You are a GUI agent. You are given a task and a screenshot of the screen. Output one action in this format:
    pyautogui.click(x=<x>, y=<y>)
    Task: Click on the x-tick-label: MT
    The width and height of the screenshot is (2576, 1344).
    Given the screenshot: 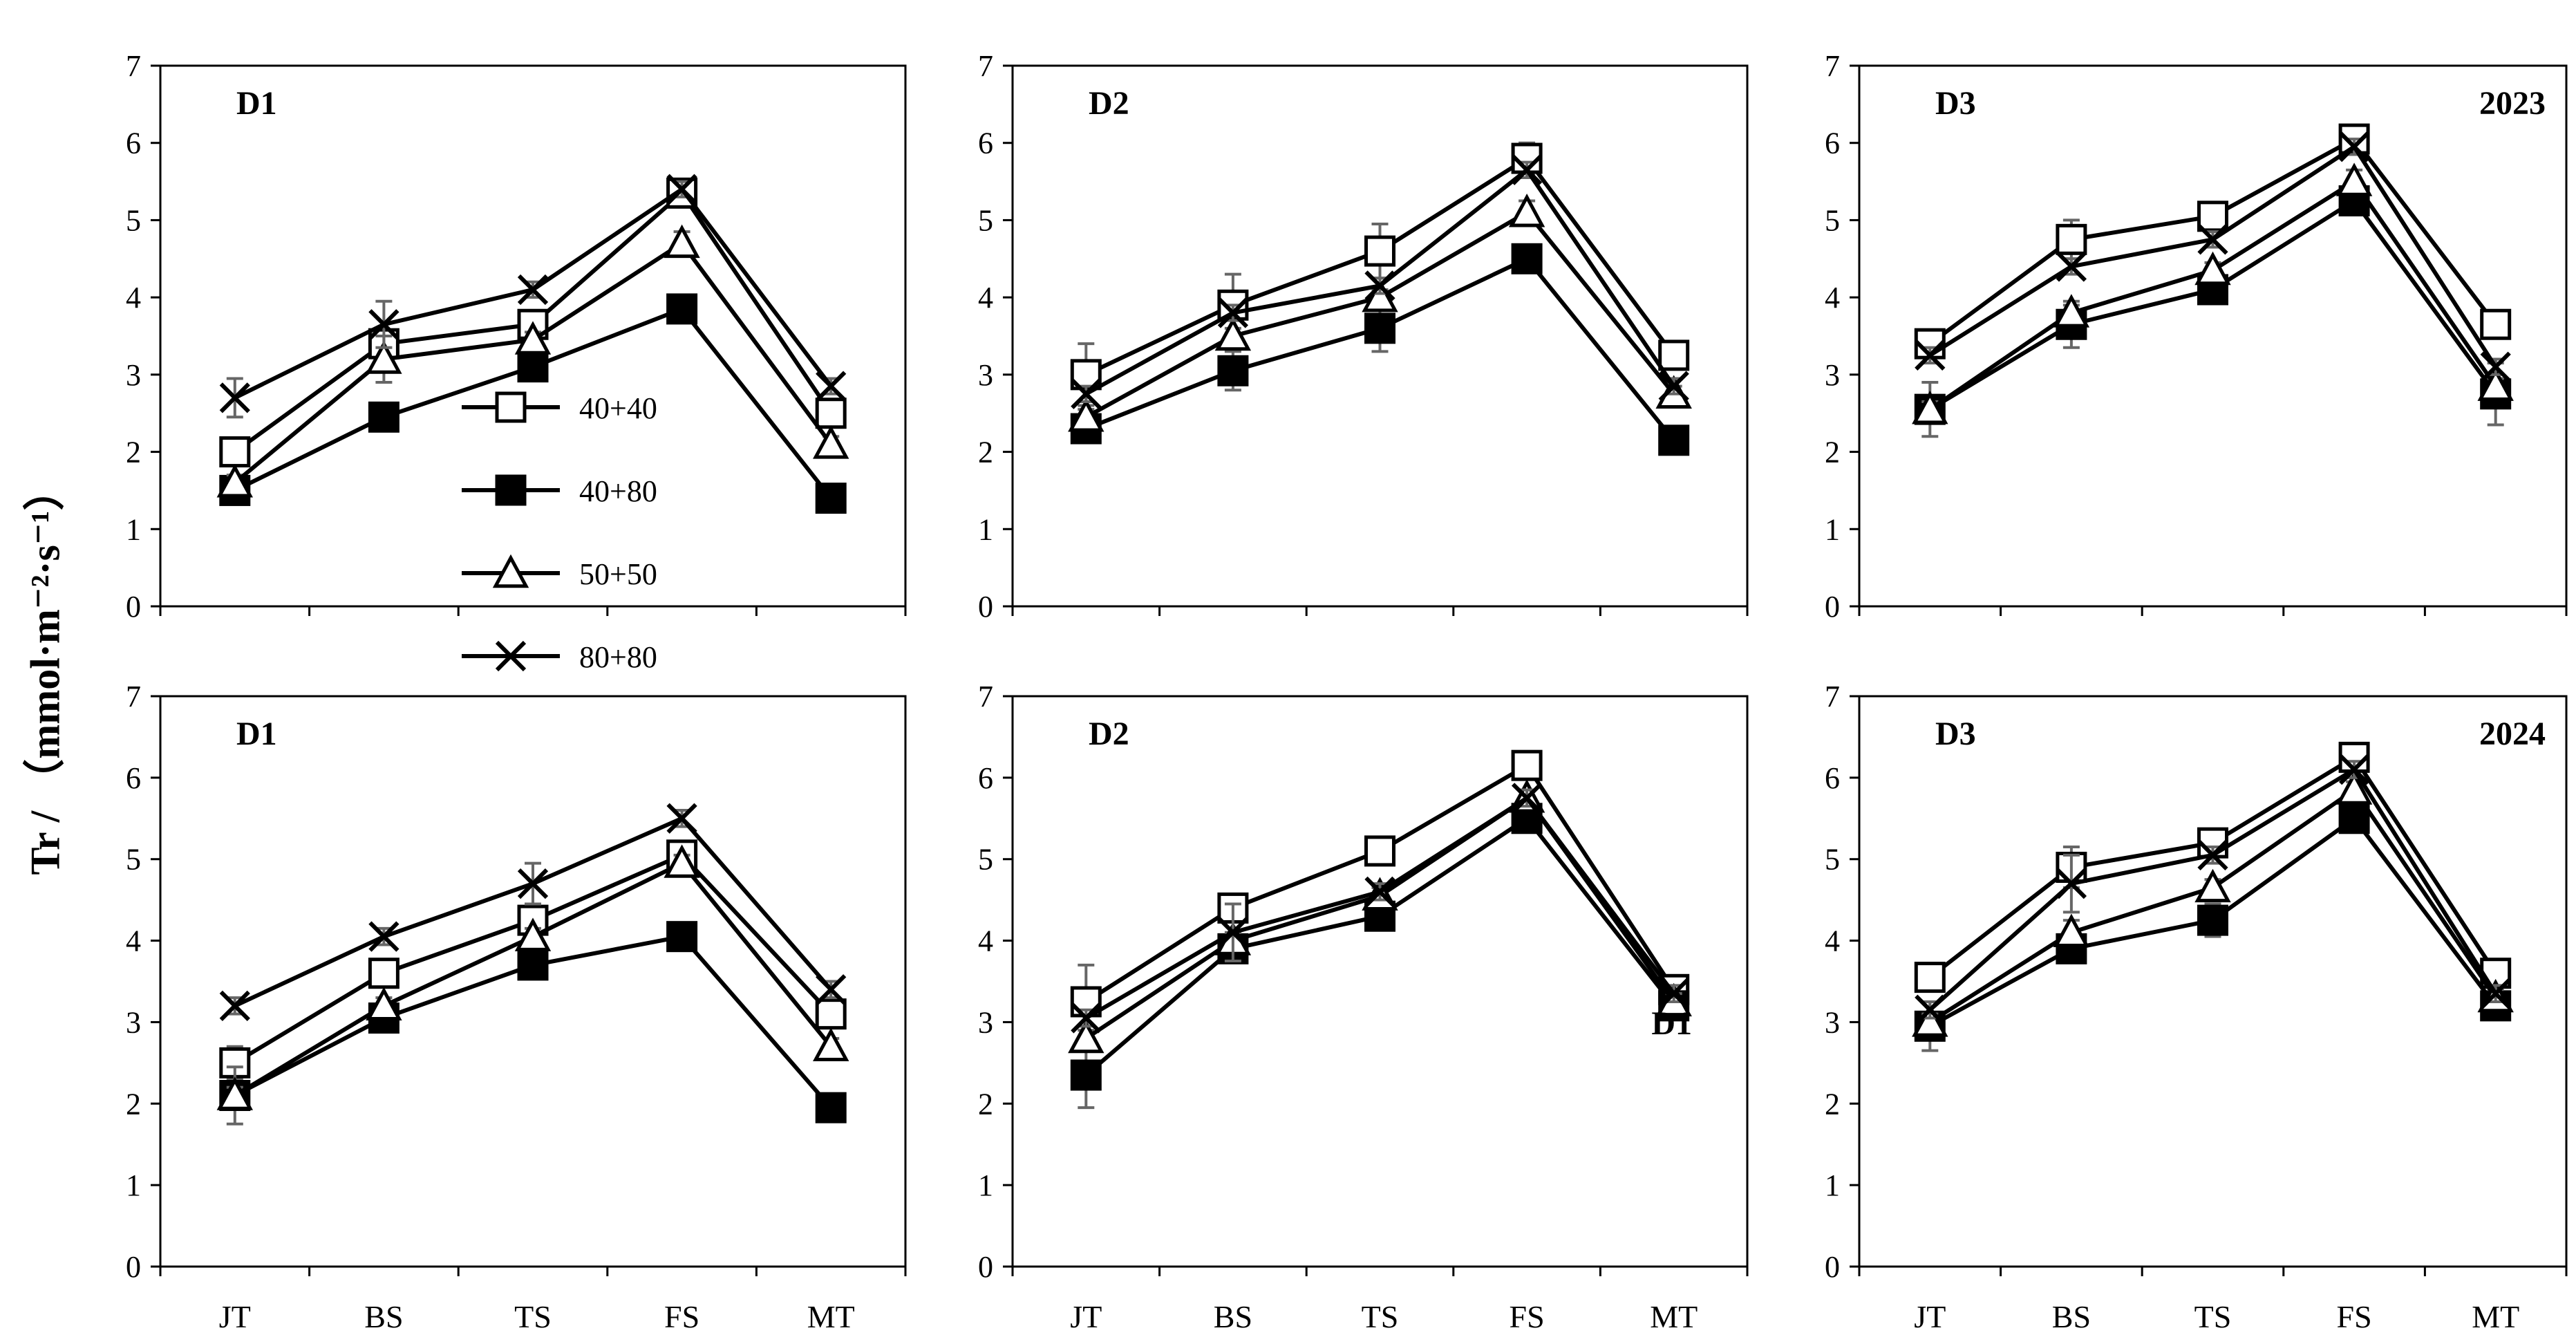 What is the action you would take?
    pyautogui.click(x=1674, y=1316)
    